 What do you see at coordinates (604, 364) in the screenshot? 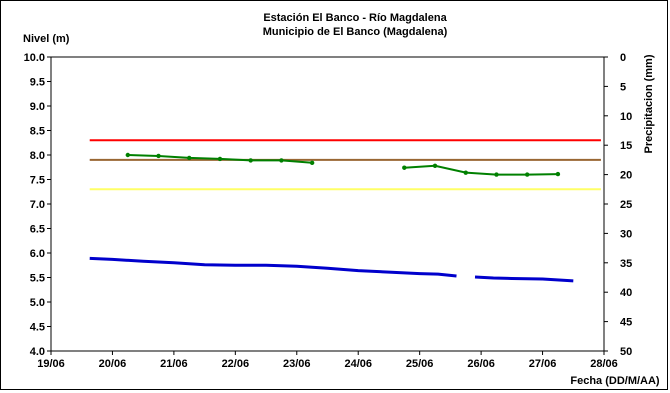
I see `x-tick-label: 28/06` at bounding box center [604, 364].